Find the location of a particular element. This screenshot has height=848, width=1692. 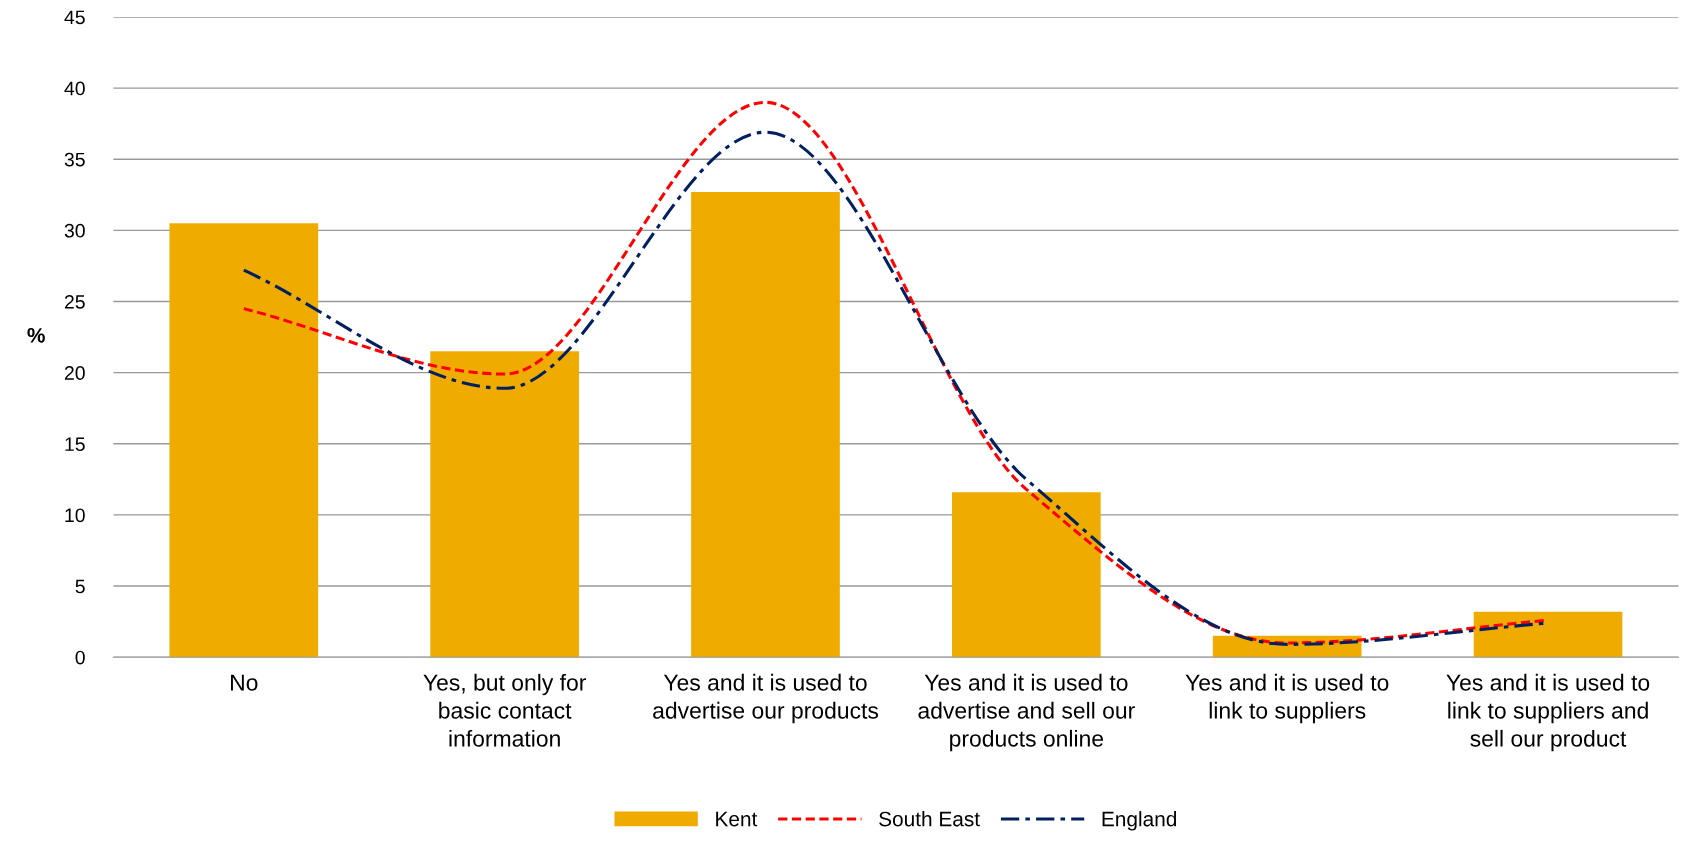

y-tick-label: 20 is located at coordinates (74, 373).